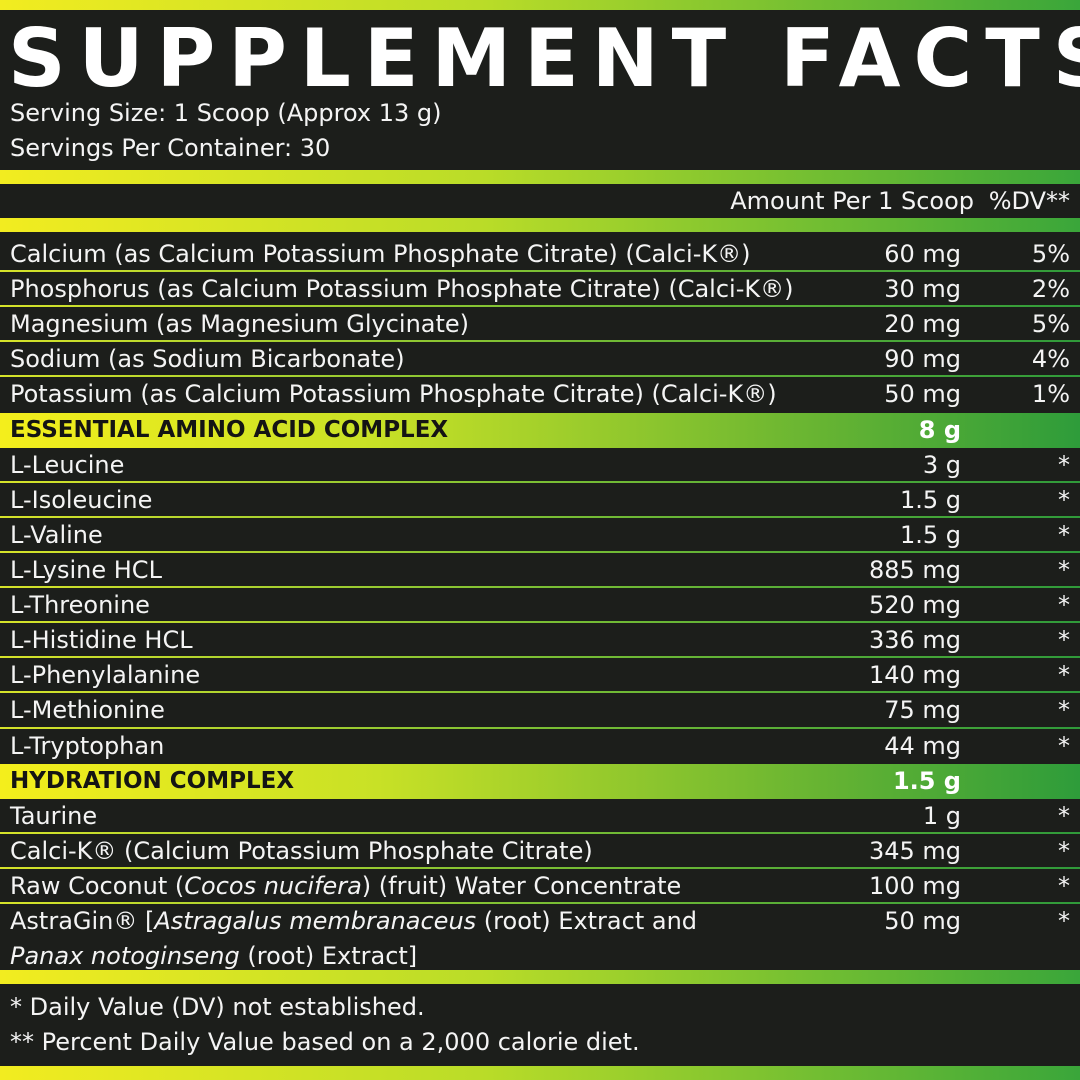 This screenshot has height=1080, width=1080. I want to click on eaa-complex-header: ESSENTIAL AMINO ACID COMPLEX 8 g, so click(540, 430).